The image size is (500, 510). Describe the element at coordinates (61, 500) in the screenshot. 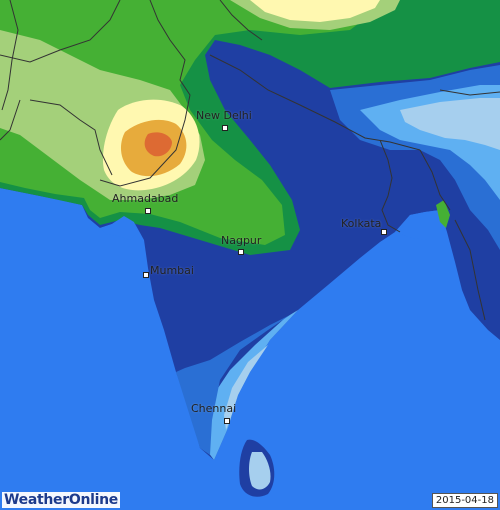

I see `weatheronline-logo: WeatherOnline` at that location.